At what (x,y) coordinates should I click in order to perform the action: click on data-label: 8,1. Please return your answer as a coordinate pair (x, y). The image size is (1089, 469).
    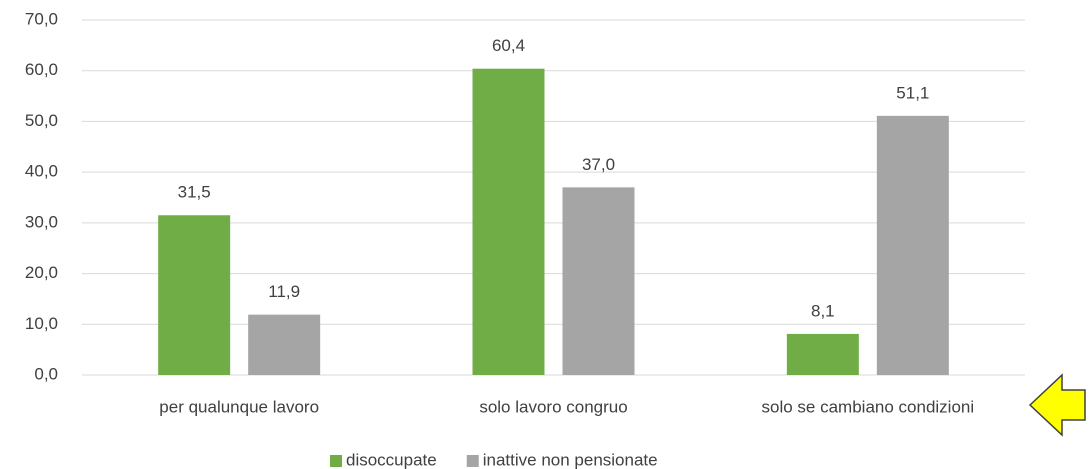
    Looking at the image, I should click on (823, 310).